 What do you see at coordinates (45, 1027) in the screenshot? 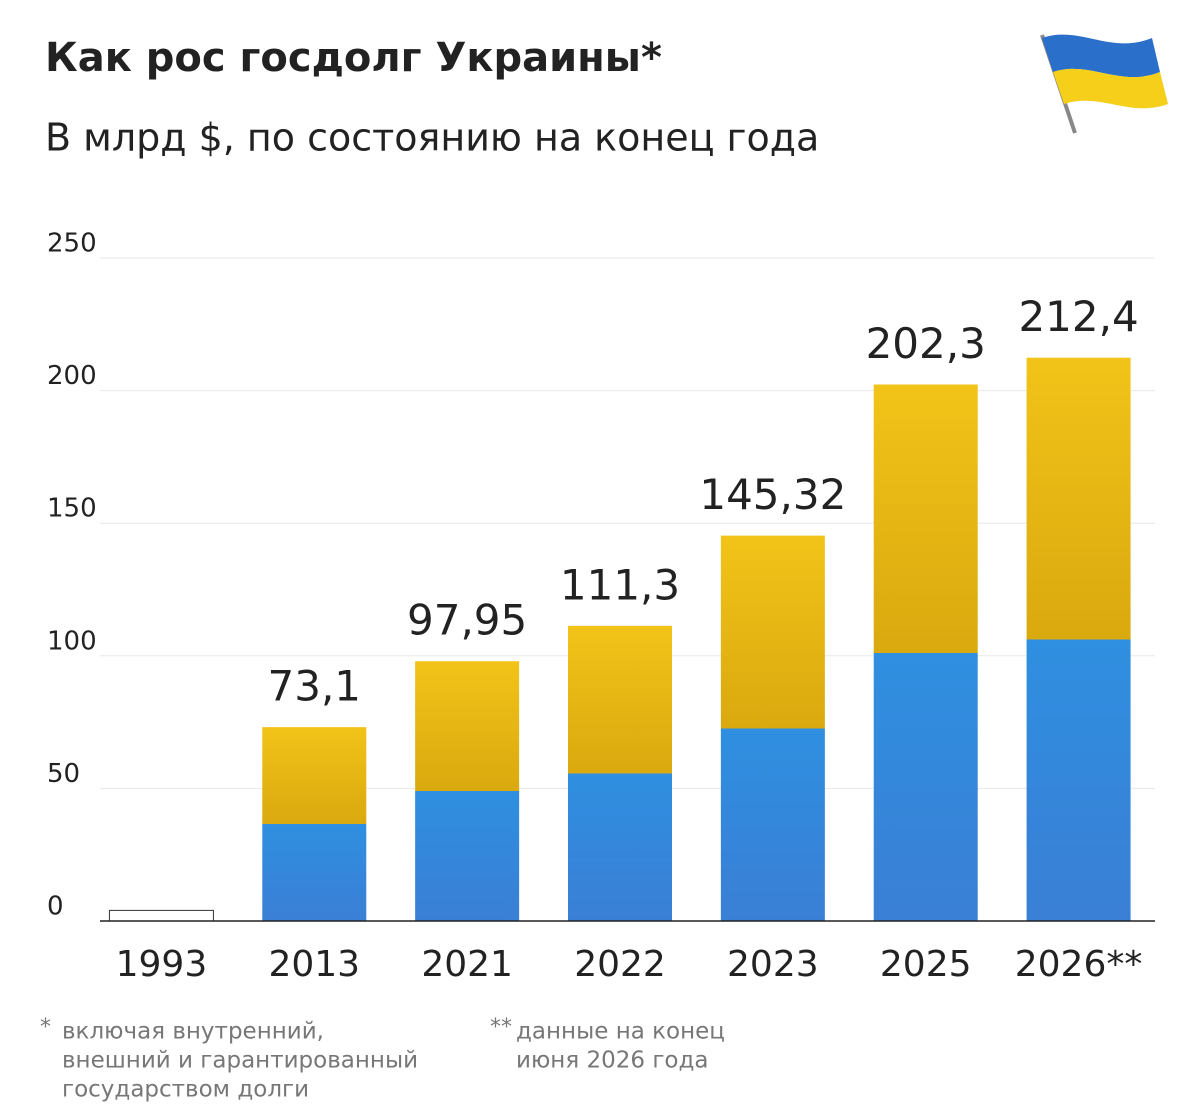
I see `footnote-marker: *` at bounding box center [45, 1027].